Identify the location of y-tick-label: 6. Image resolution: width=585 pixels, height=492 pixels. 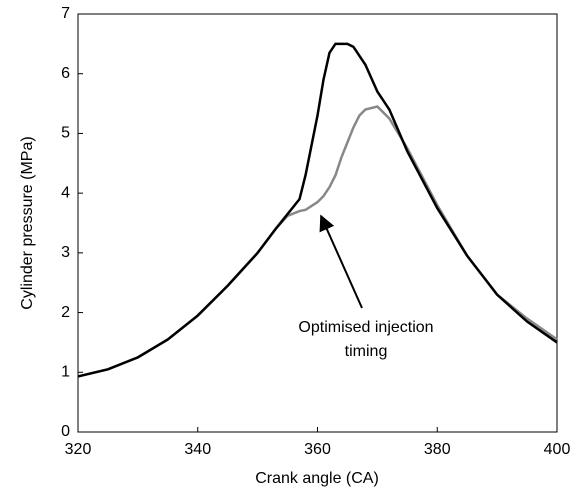
(65, 73).